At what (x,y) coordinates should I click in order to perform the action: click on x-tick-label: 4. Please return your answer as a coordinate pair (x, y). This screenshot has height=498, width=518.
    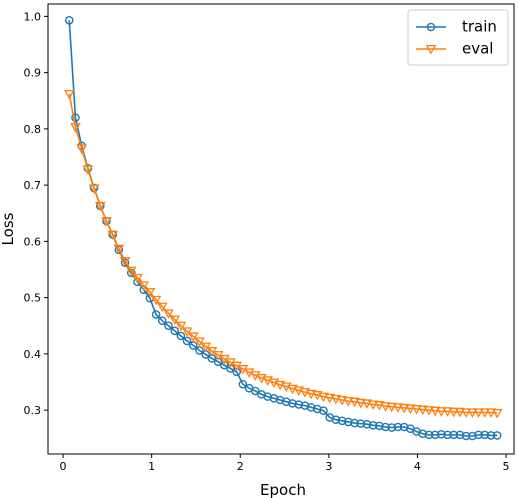
    Looking at the image, I should click on (417, 466).